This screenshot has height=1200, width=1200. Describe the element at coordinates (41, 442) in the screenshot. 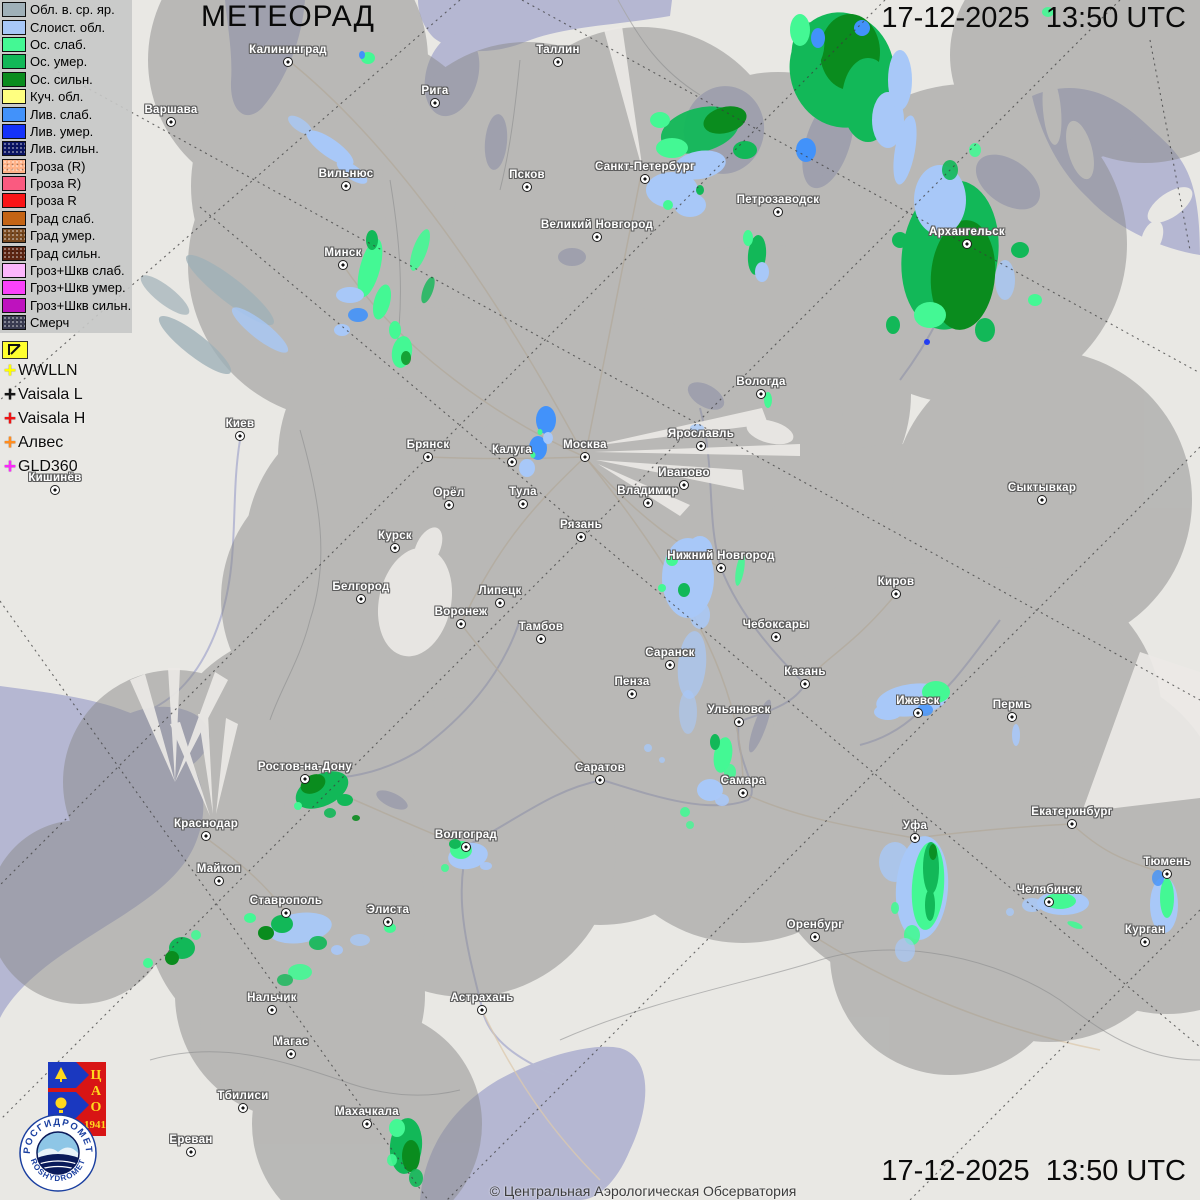

I see `lightning-network-label: Алвес` at that location.